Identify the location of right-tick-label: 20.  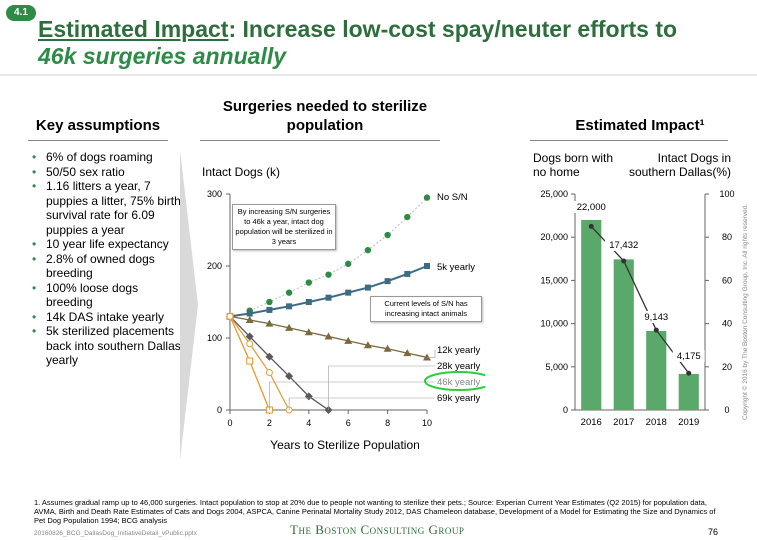
(727, 367).